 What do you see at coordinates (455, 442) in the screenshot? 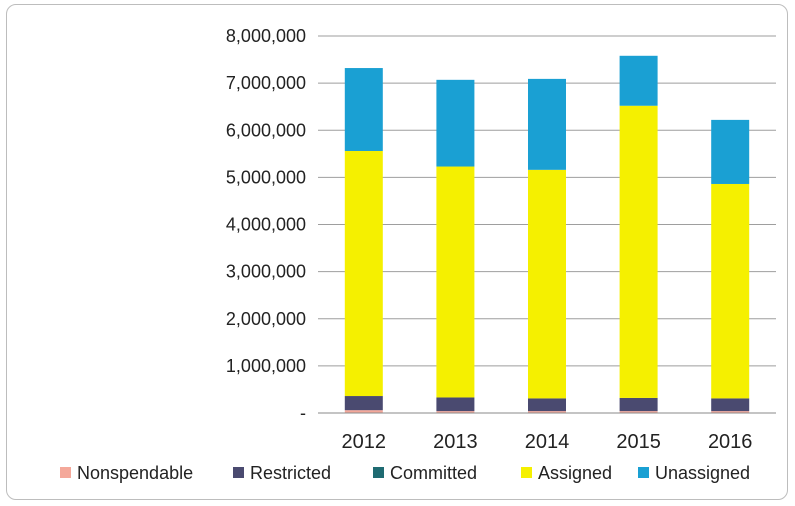
I see `x-tick-label: 2013` at bounding box center [455, 442].